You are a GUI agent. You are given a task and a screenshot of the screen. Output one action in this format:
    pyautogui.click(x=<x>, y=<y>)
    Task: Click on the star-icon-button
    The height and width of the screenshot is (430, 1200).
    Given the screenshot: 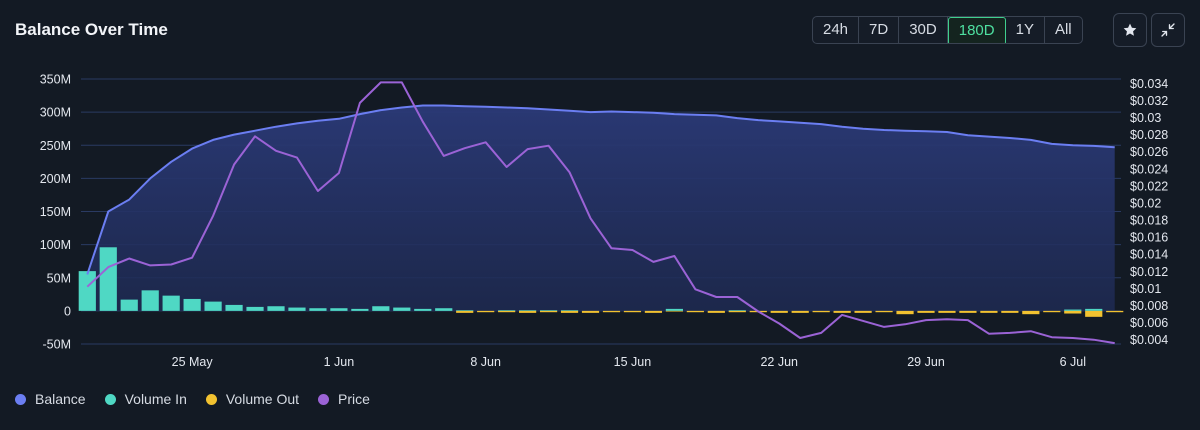 What is the action you would take?
    pyautogui.click(x=1130, y=30)
    